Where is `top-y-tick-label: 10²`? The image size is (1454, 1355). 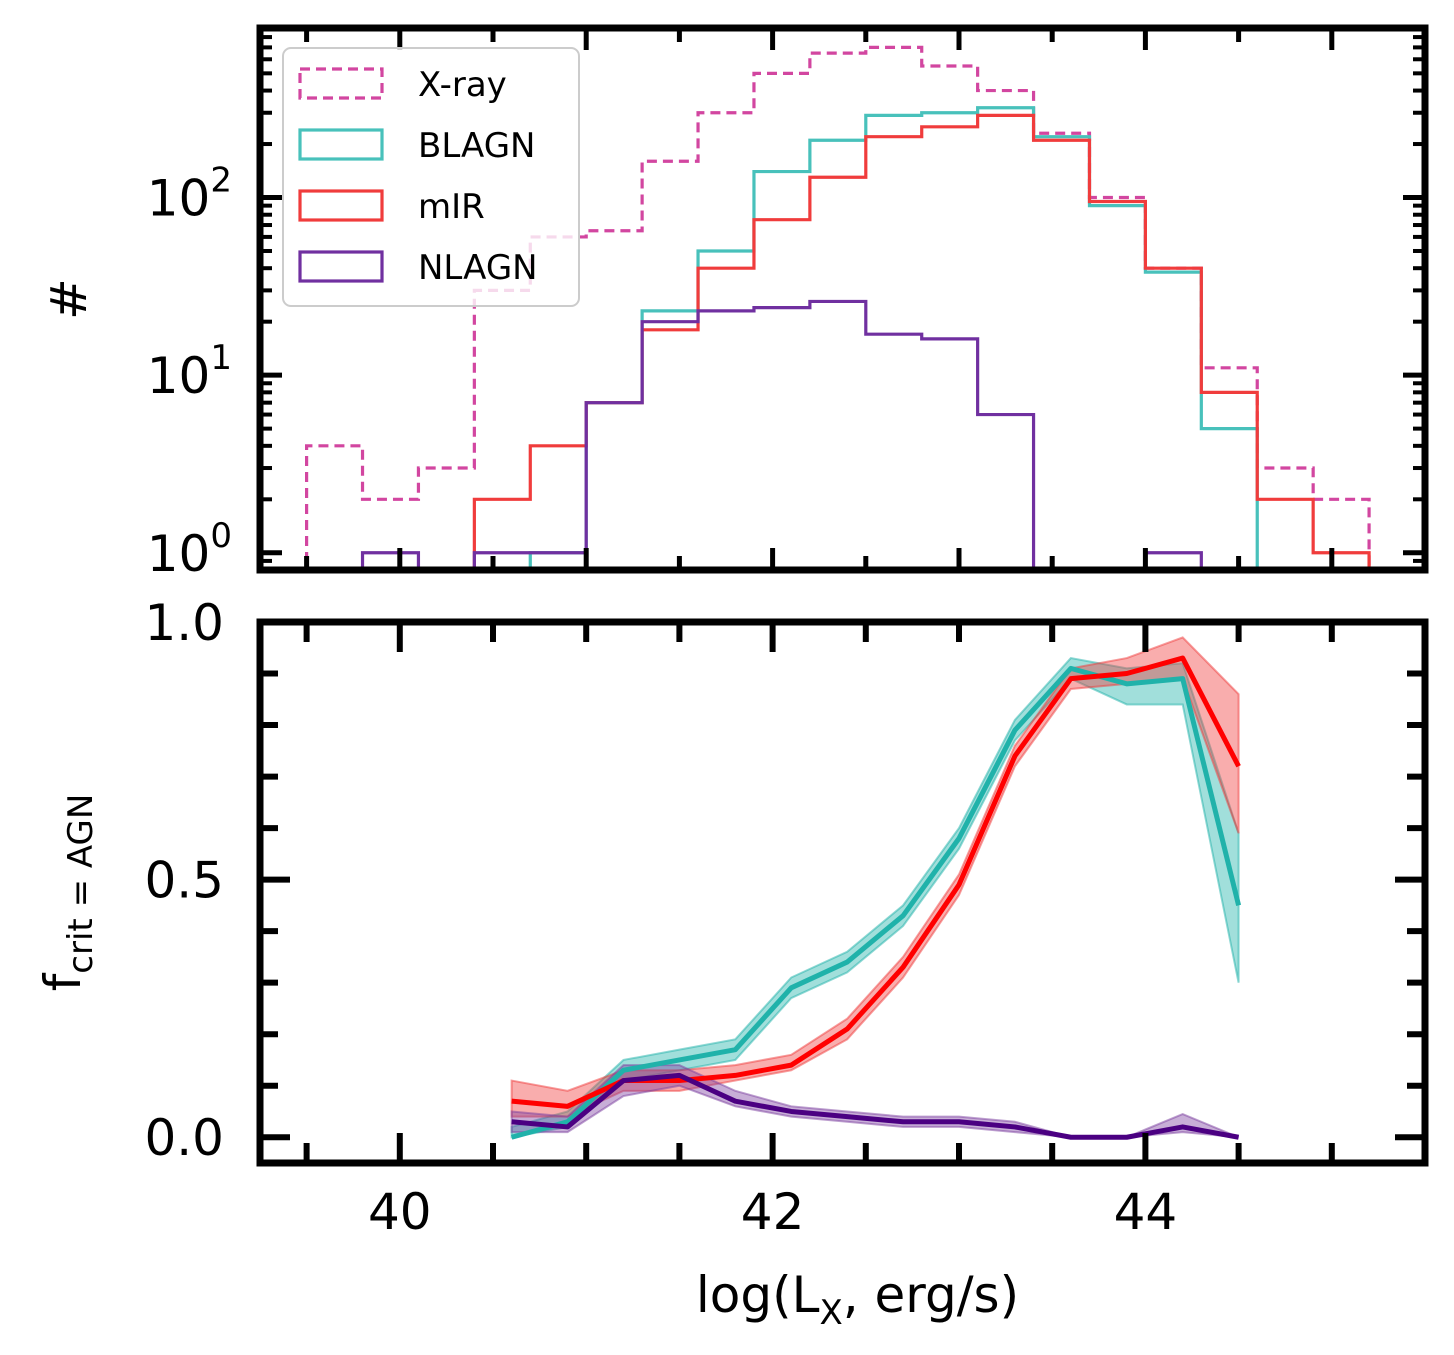
top-y-tick-label: 10² is located at coordinates (189, 194).